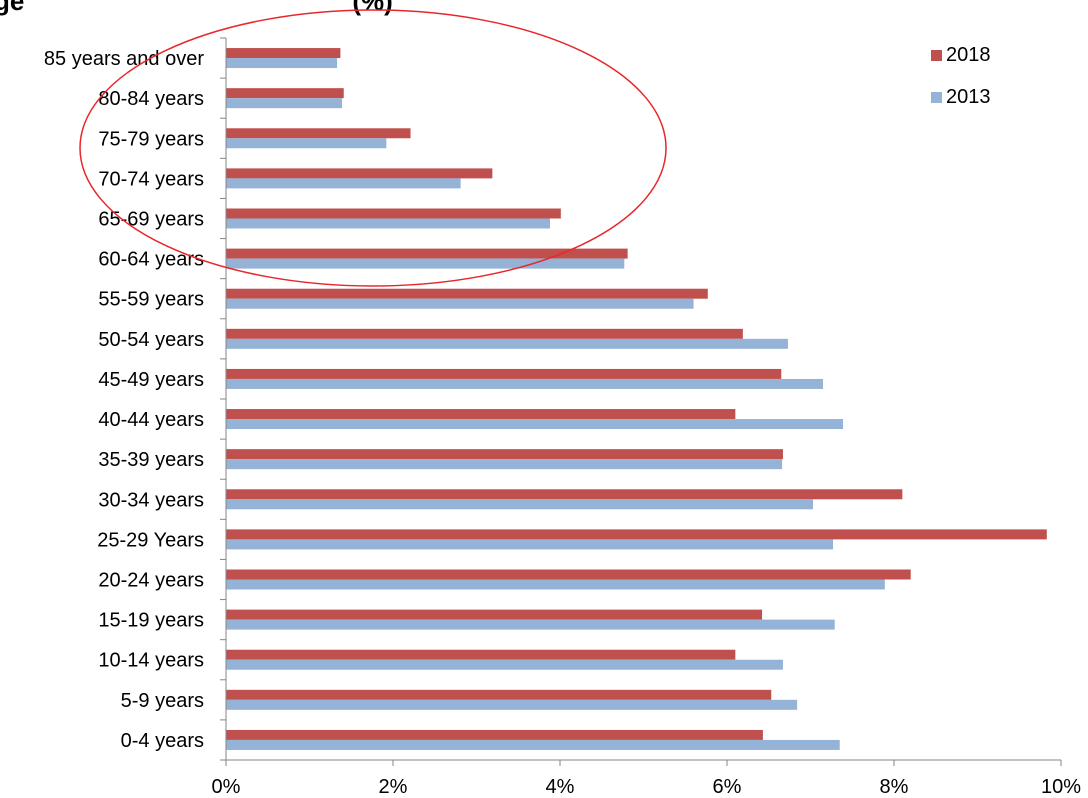 This screenshot has width=1088, height=798. Describe the element at coordinates (162, 701) in the screenshot. I see `category-label-5-9-years: 5-9 years` at that location.